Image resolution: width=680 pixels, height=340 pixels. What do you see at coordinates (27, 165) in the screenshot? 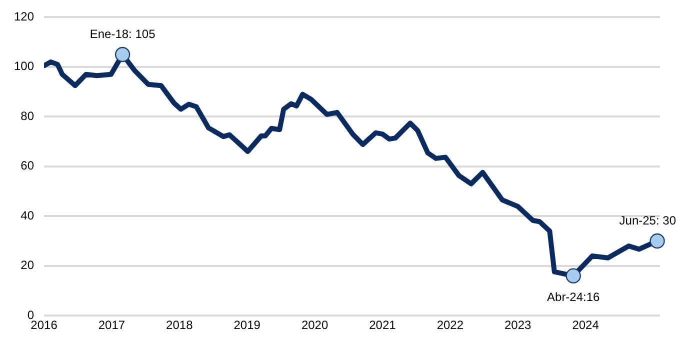
I see `y-tick-label: 60` at bounding box center [27, 165].